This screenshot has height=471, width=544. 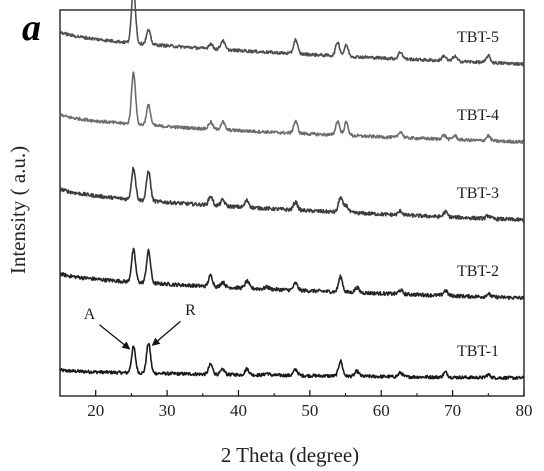 I want to click on x-tick-label: 80, so click(x=524, y=410).